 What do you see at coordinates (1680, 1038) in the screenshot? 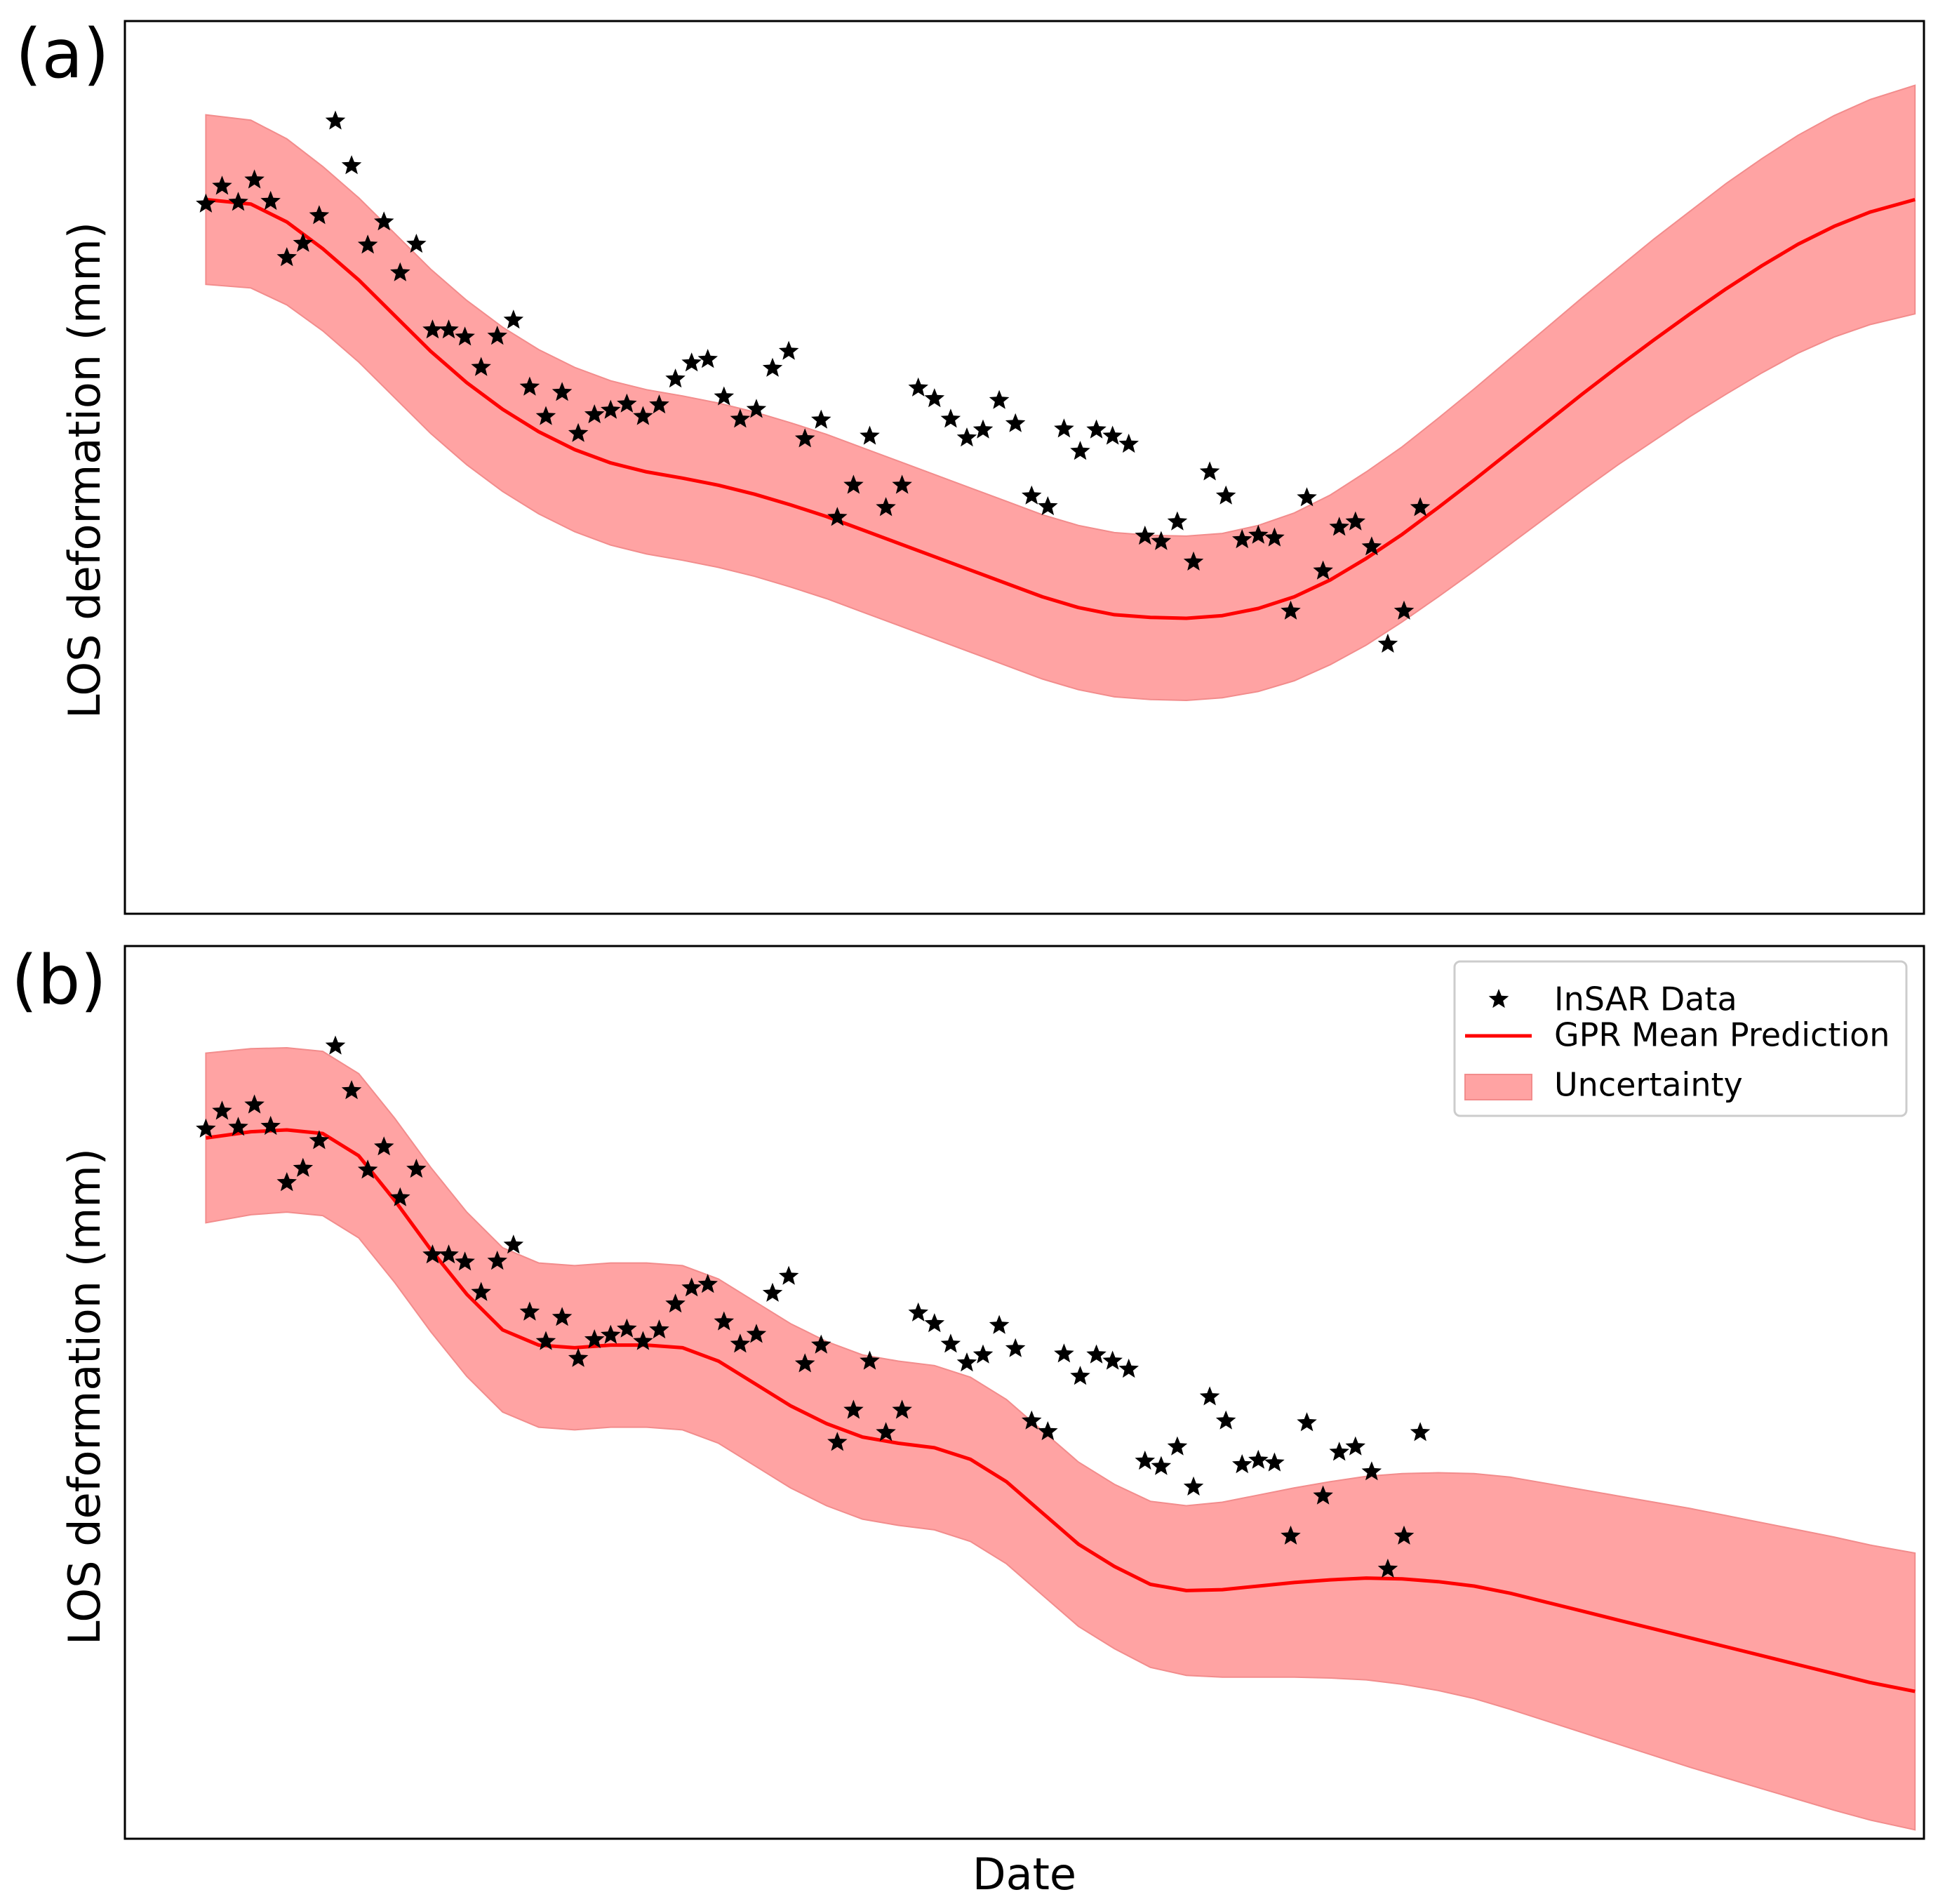
I see `legend-box` at bounding box center [1680, 1038].